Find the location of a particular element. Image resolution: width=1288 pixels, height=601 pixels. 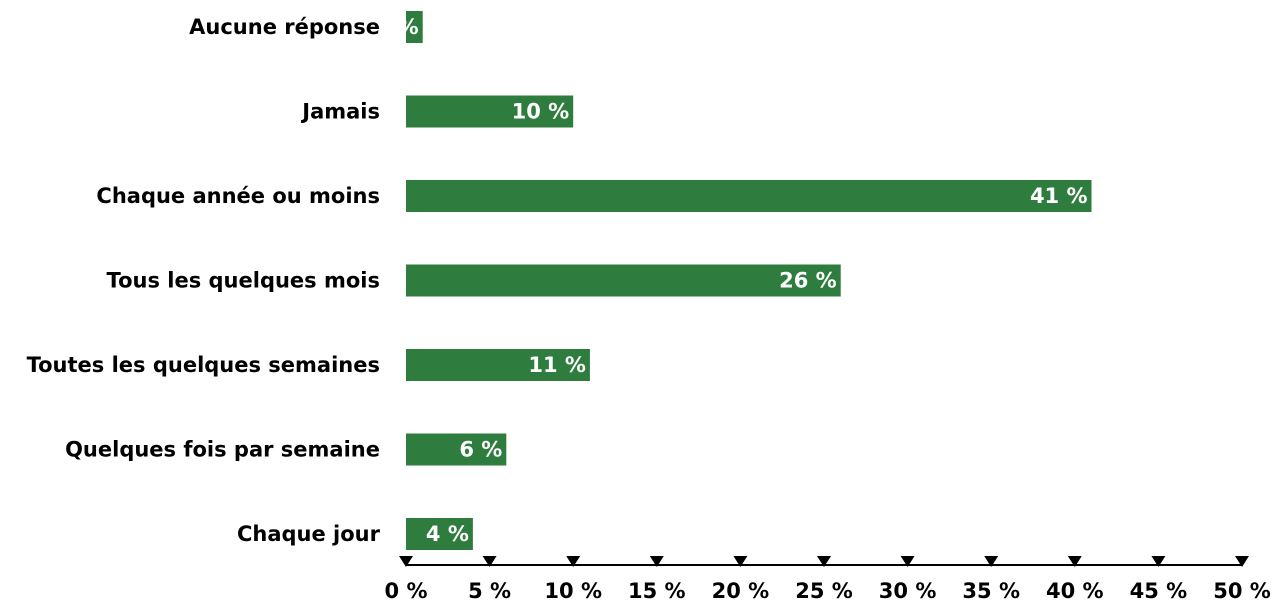

tick-label: 50 % is located at coordinates (1242, 590).